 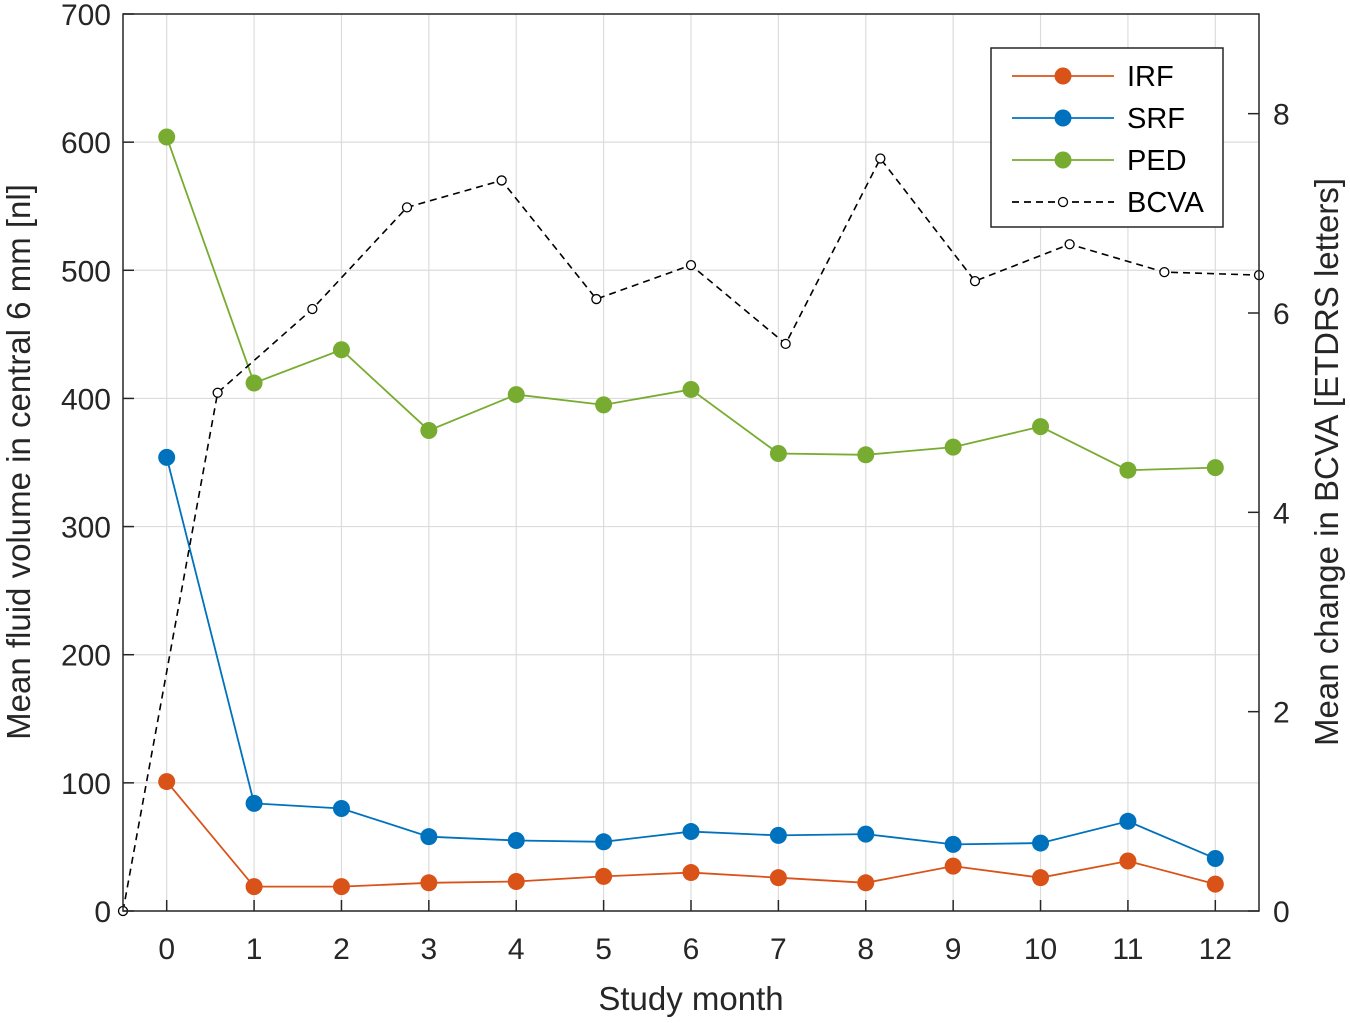 I want to click on legend-label-srf: SRF, so click(x=1156, y=119).